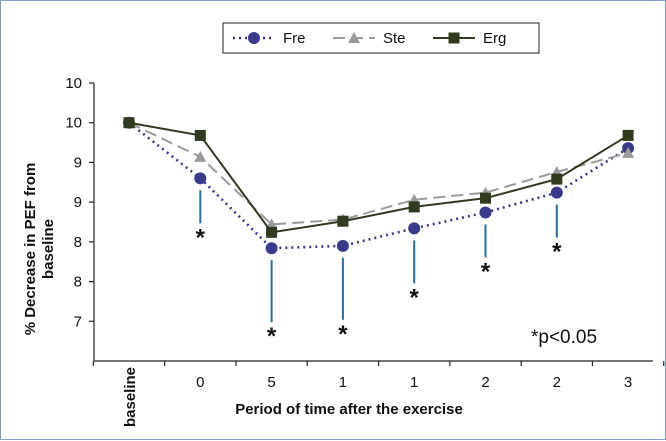 Image resolution: width=666 pixels, height=441 pixels. What do you see at coordinates (628, 382) in the screenshot?
I see `x-tick-label: 3` at bounding box center [628, 382].